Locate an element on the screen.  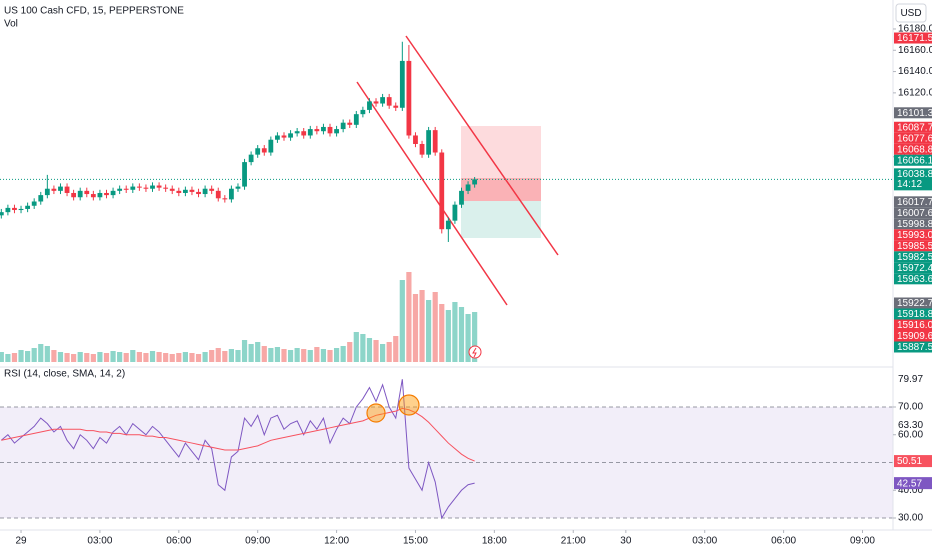
value-marker: 63.30 is located at coordinates (910, 425).